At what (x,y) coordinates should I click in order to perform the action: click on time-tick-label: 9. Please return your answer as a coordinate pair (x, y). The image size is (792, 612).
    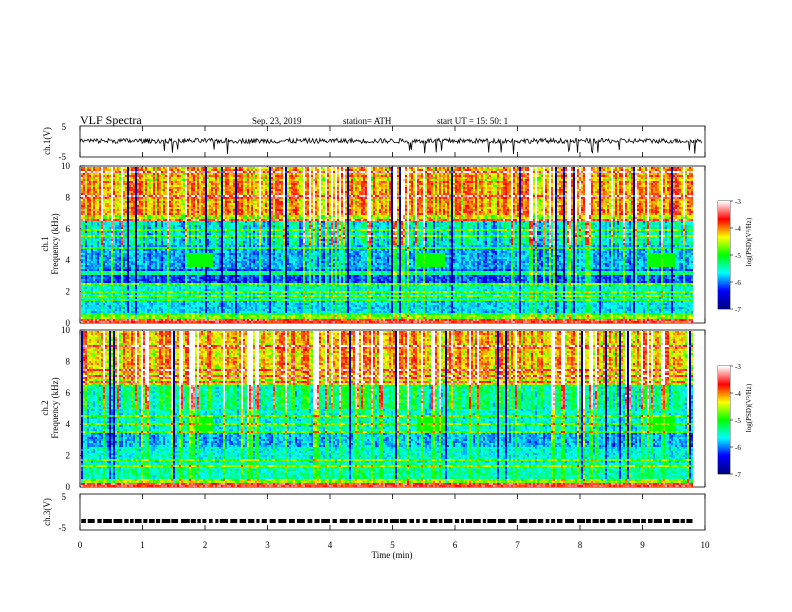
    Looking at the image, I should click on (642, 545).